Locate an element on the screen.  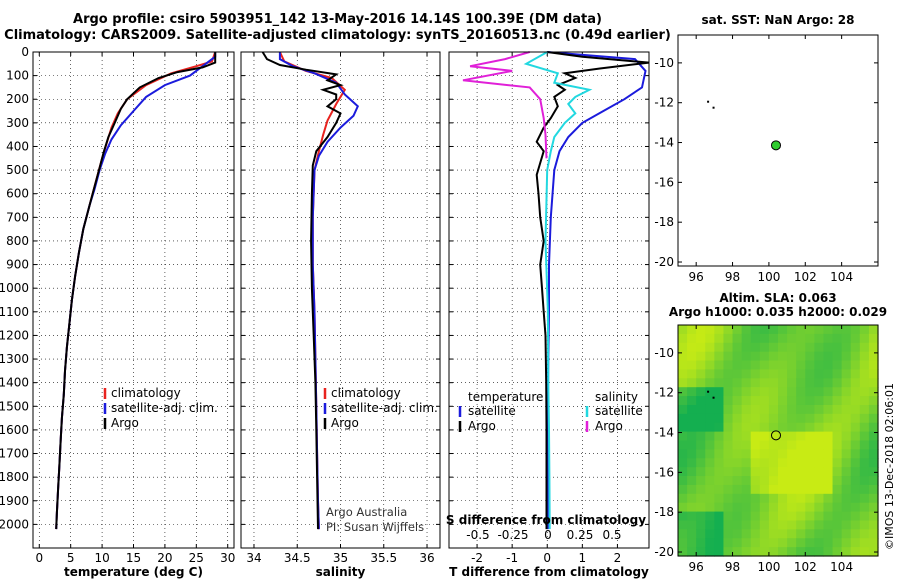
x-tick-label: 0 is located at coordinates (547, 558).